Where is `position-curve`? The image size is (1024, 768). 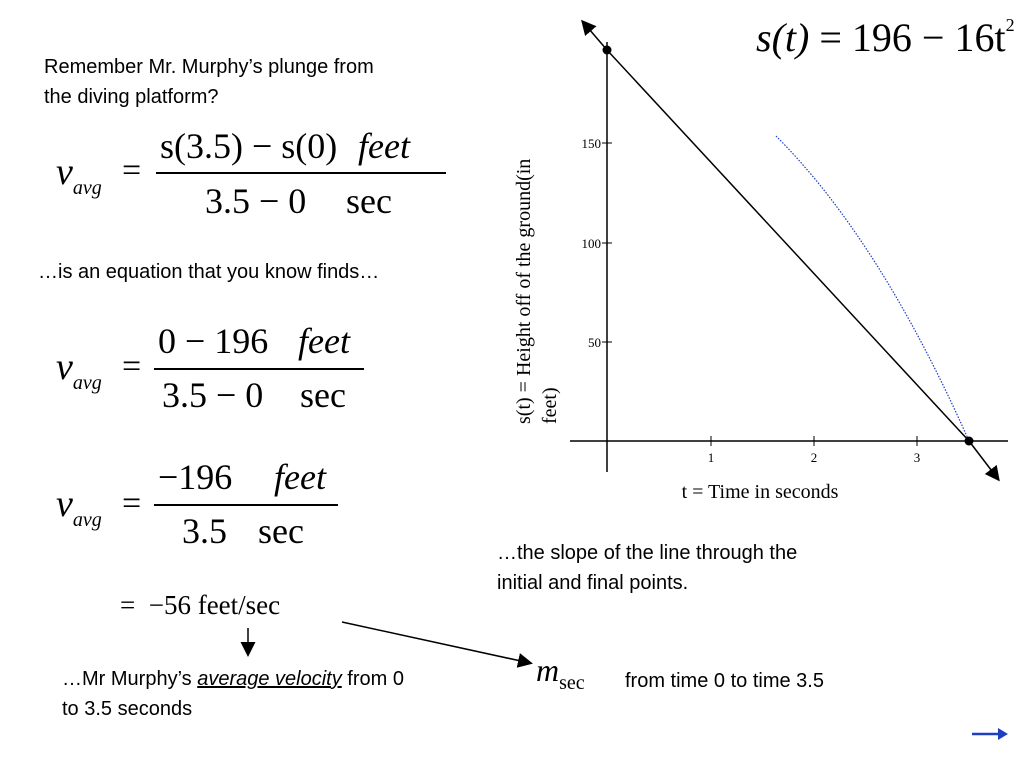
position-curve is located at coordinates (872, 288).